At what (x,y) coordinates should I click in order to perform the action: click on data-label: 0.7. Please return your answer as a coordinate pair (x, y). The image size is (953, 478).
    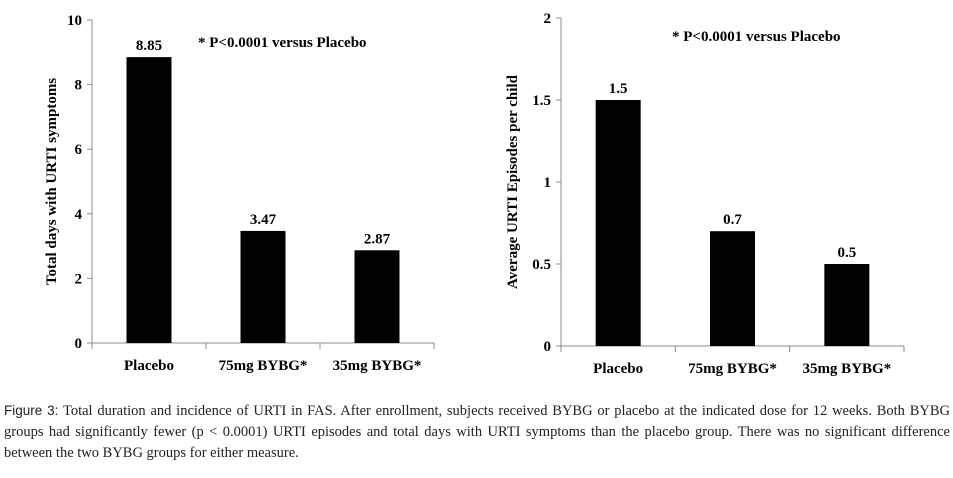
    Looking at the image, I should click on (732, 220).